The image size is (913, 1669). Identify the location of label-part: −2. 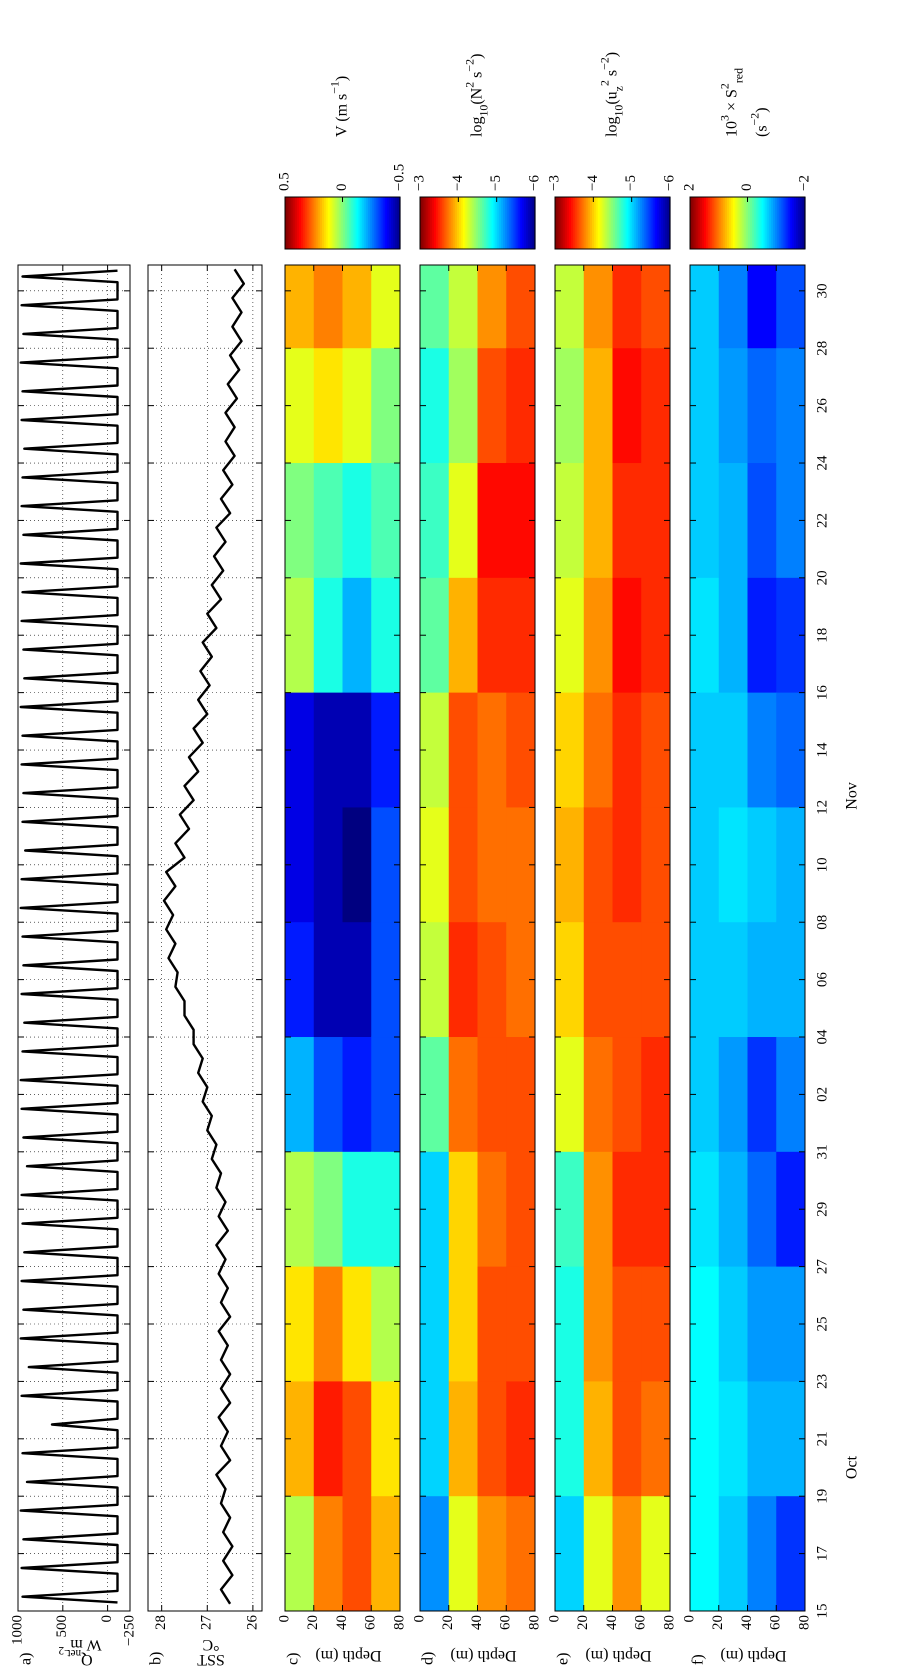
(469, 65).